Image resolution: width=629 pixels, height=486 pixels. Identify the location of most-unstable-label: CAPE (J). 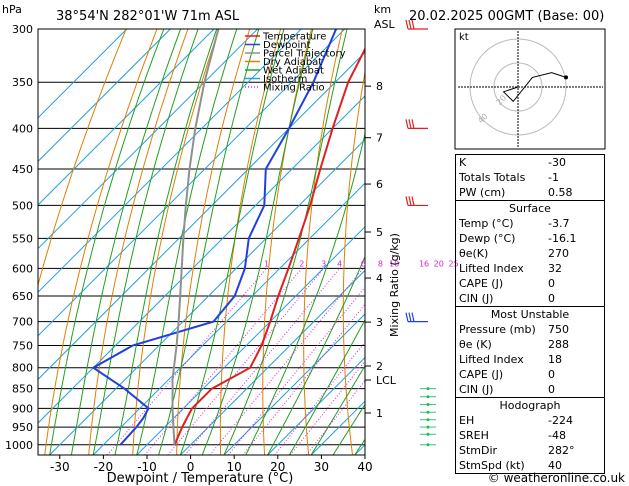
(481, 374).